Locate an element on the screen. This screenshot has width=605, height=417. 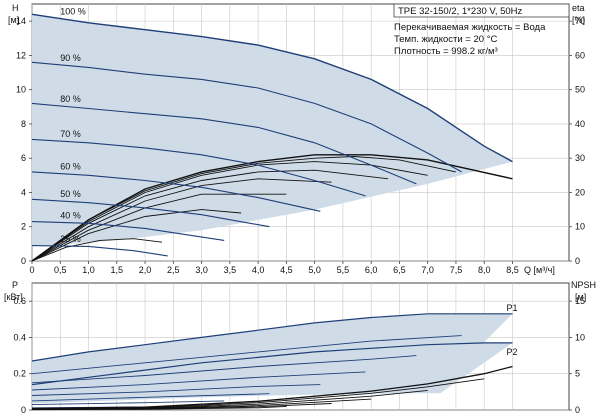
eta-axis-unit: [%] is located at coordinates (578, 20).